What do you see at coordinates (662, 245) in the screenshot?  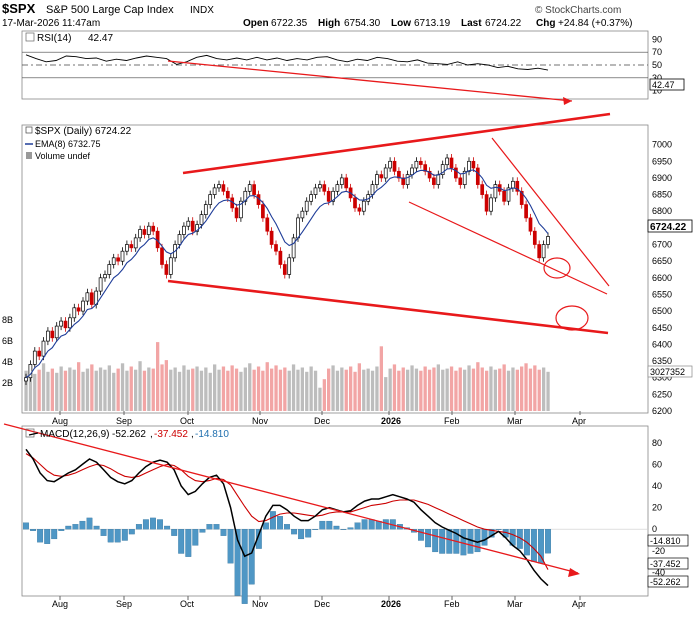 I see `price-y-tick: 6700` at bounding box center [662, 245].